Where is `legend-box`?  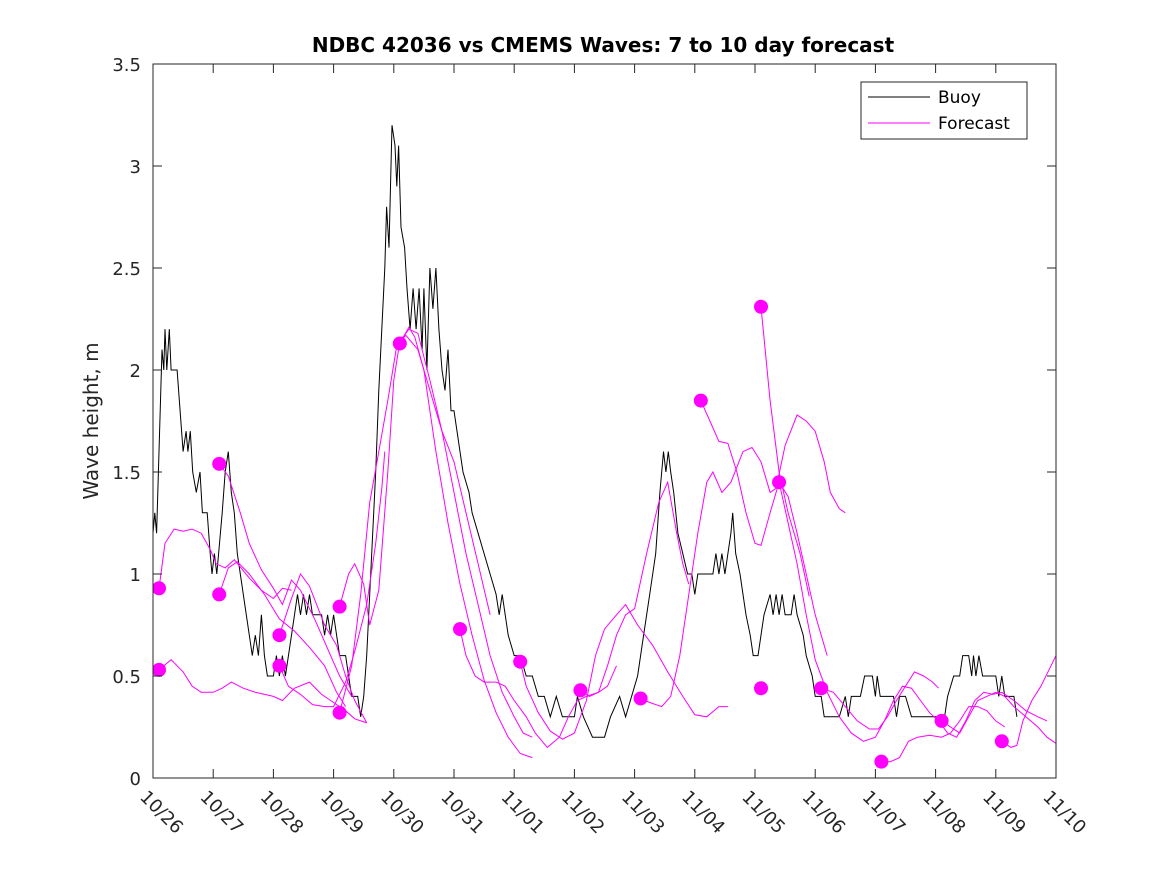 legend-box is located at coordinates (944, 110).